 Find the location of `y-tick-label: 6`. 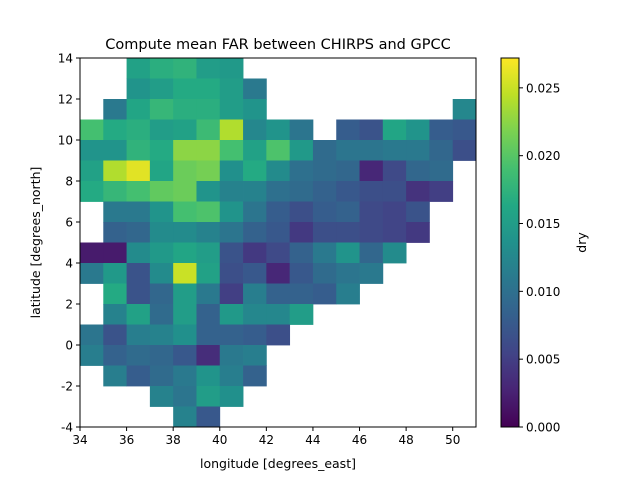

y-tick-label: 6 is located at coordinates (69, 223).